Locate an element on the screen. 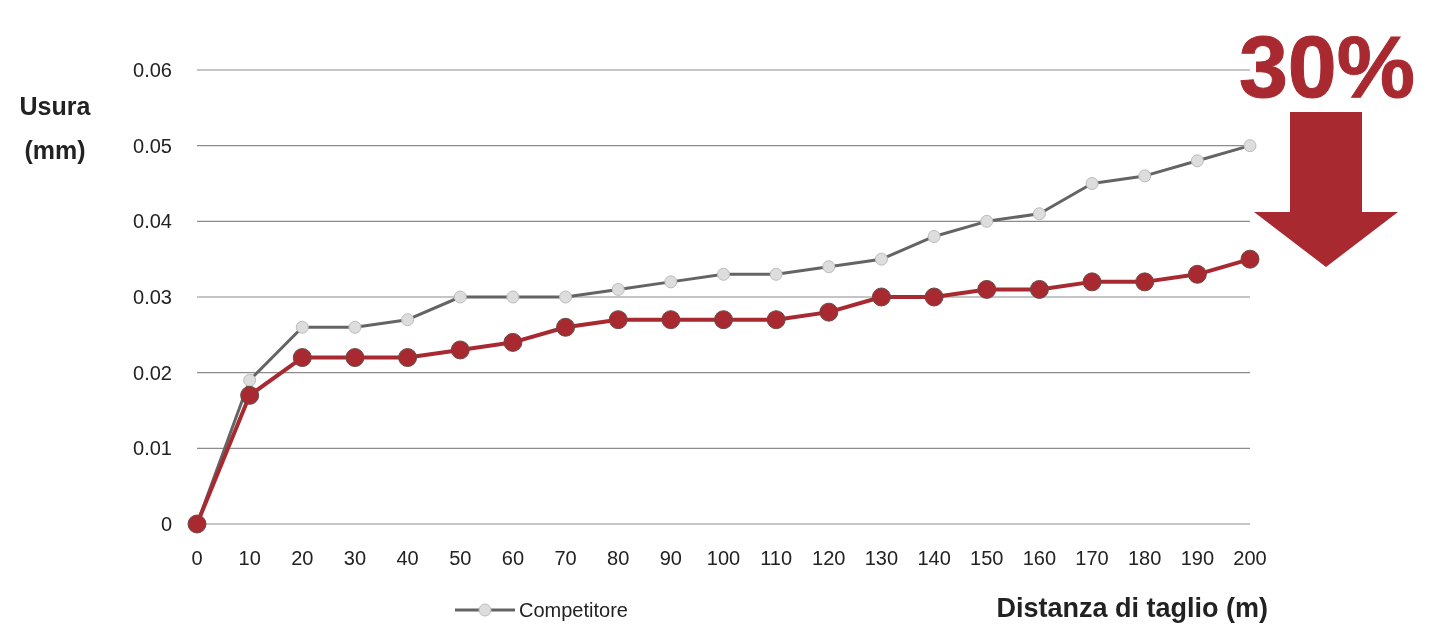 This screenshot has width=1450, height=628. y-tick-label: 0.01 is located at coordinates (152, 448).